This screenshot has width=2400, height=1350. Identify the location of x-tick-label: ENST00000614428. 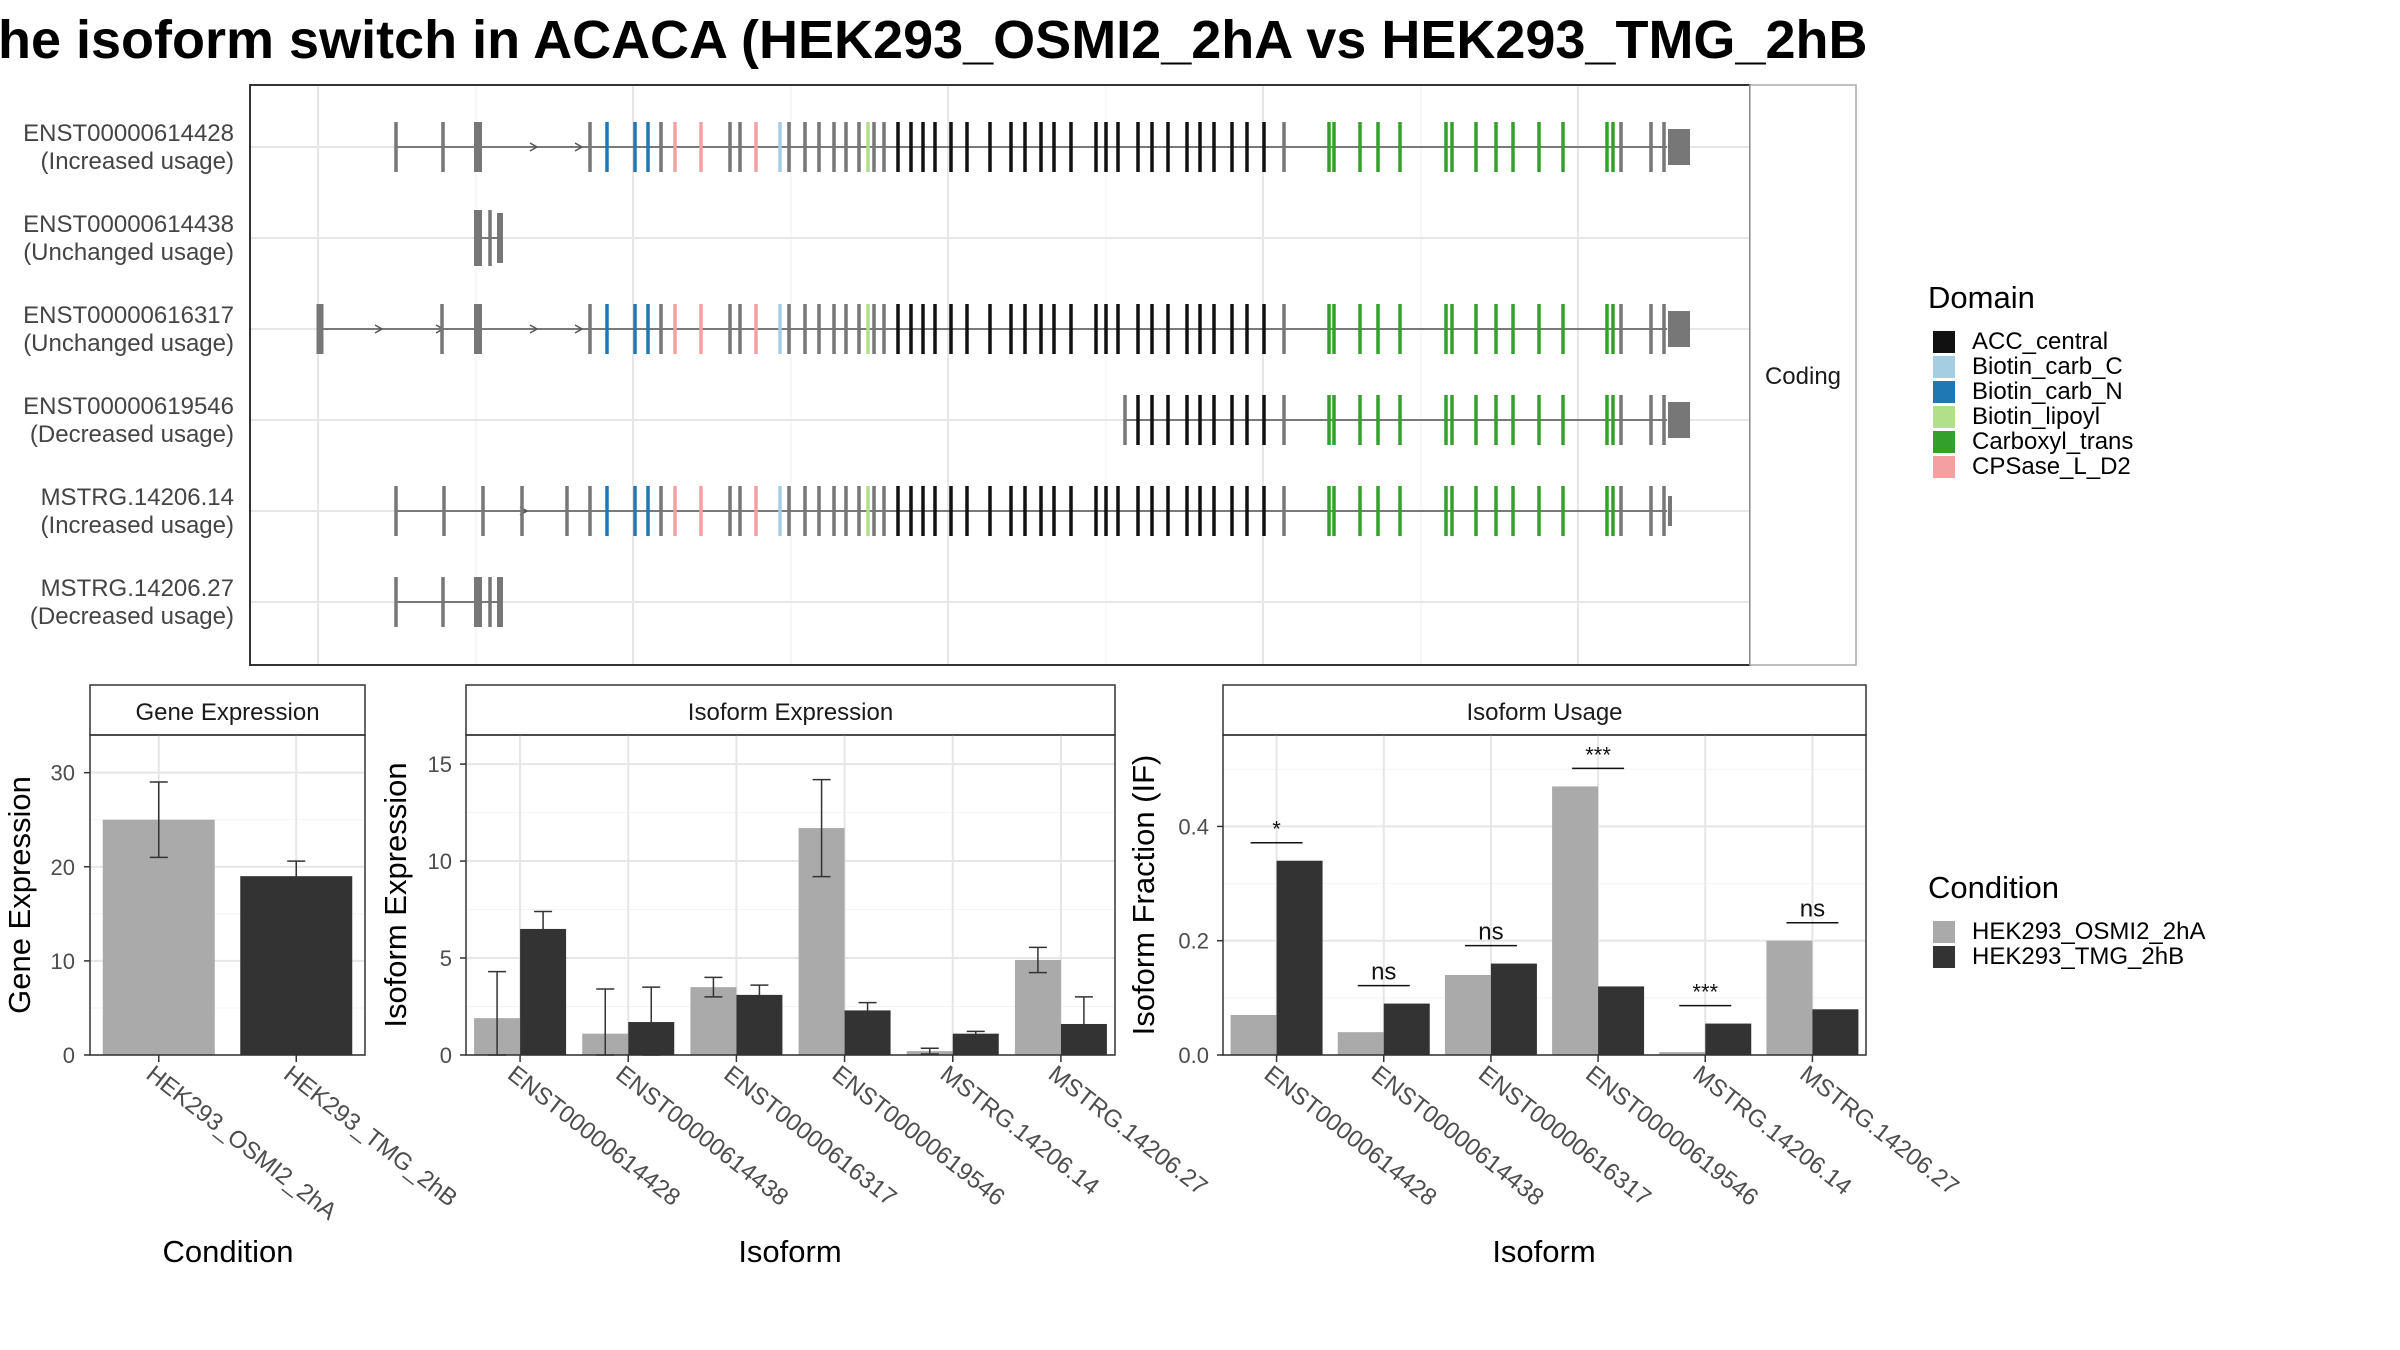
(1350, 1135).